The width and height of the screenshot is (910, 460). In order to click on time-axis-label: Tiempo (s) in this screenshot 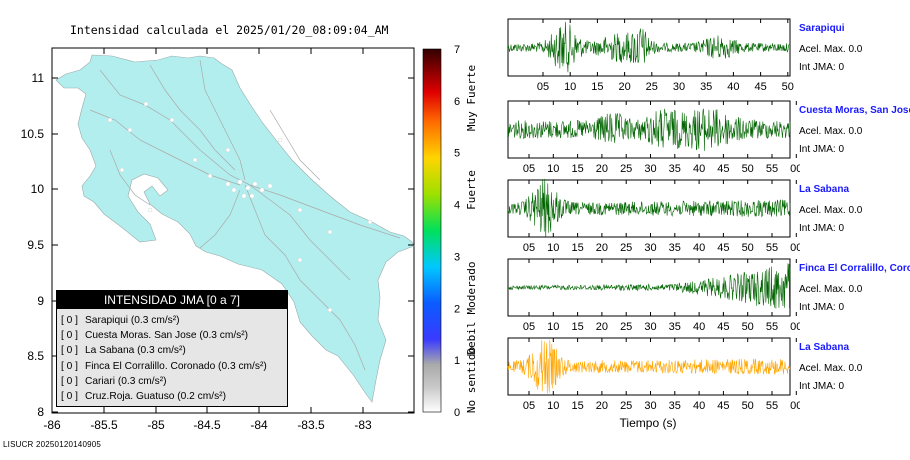, I will do `click(648, 423)`.